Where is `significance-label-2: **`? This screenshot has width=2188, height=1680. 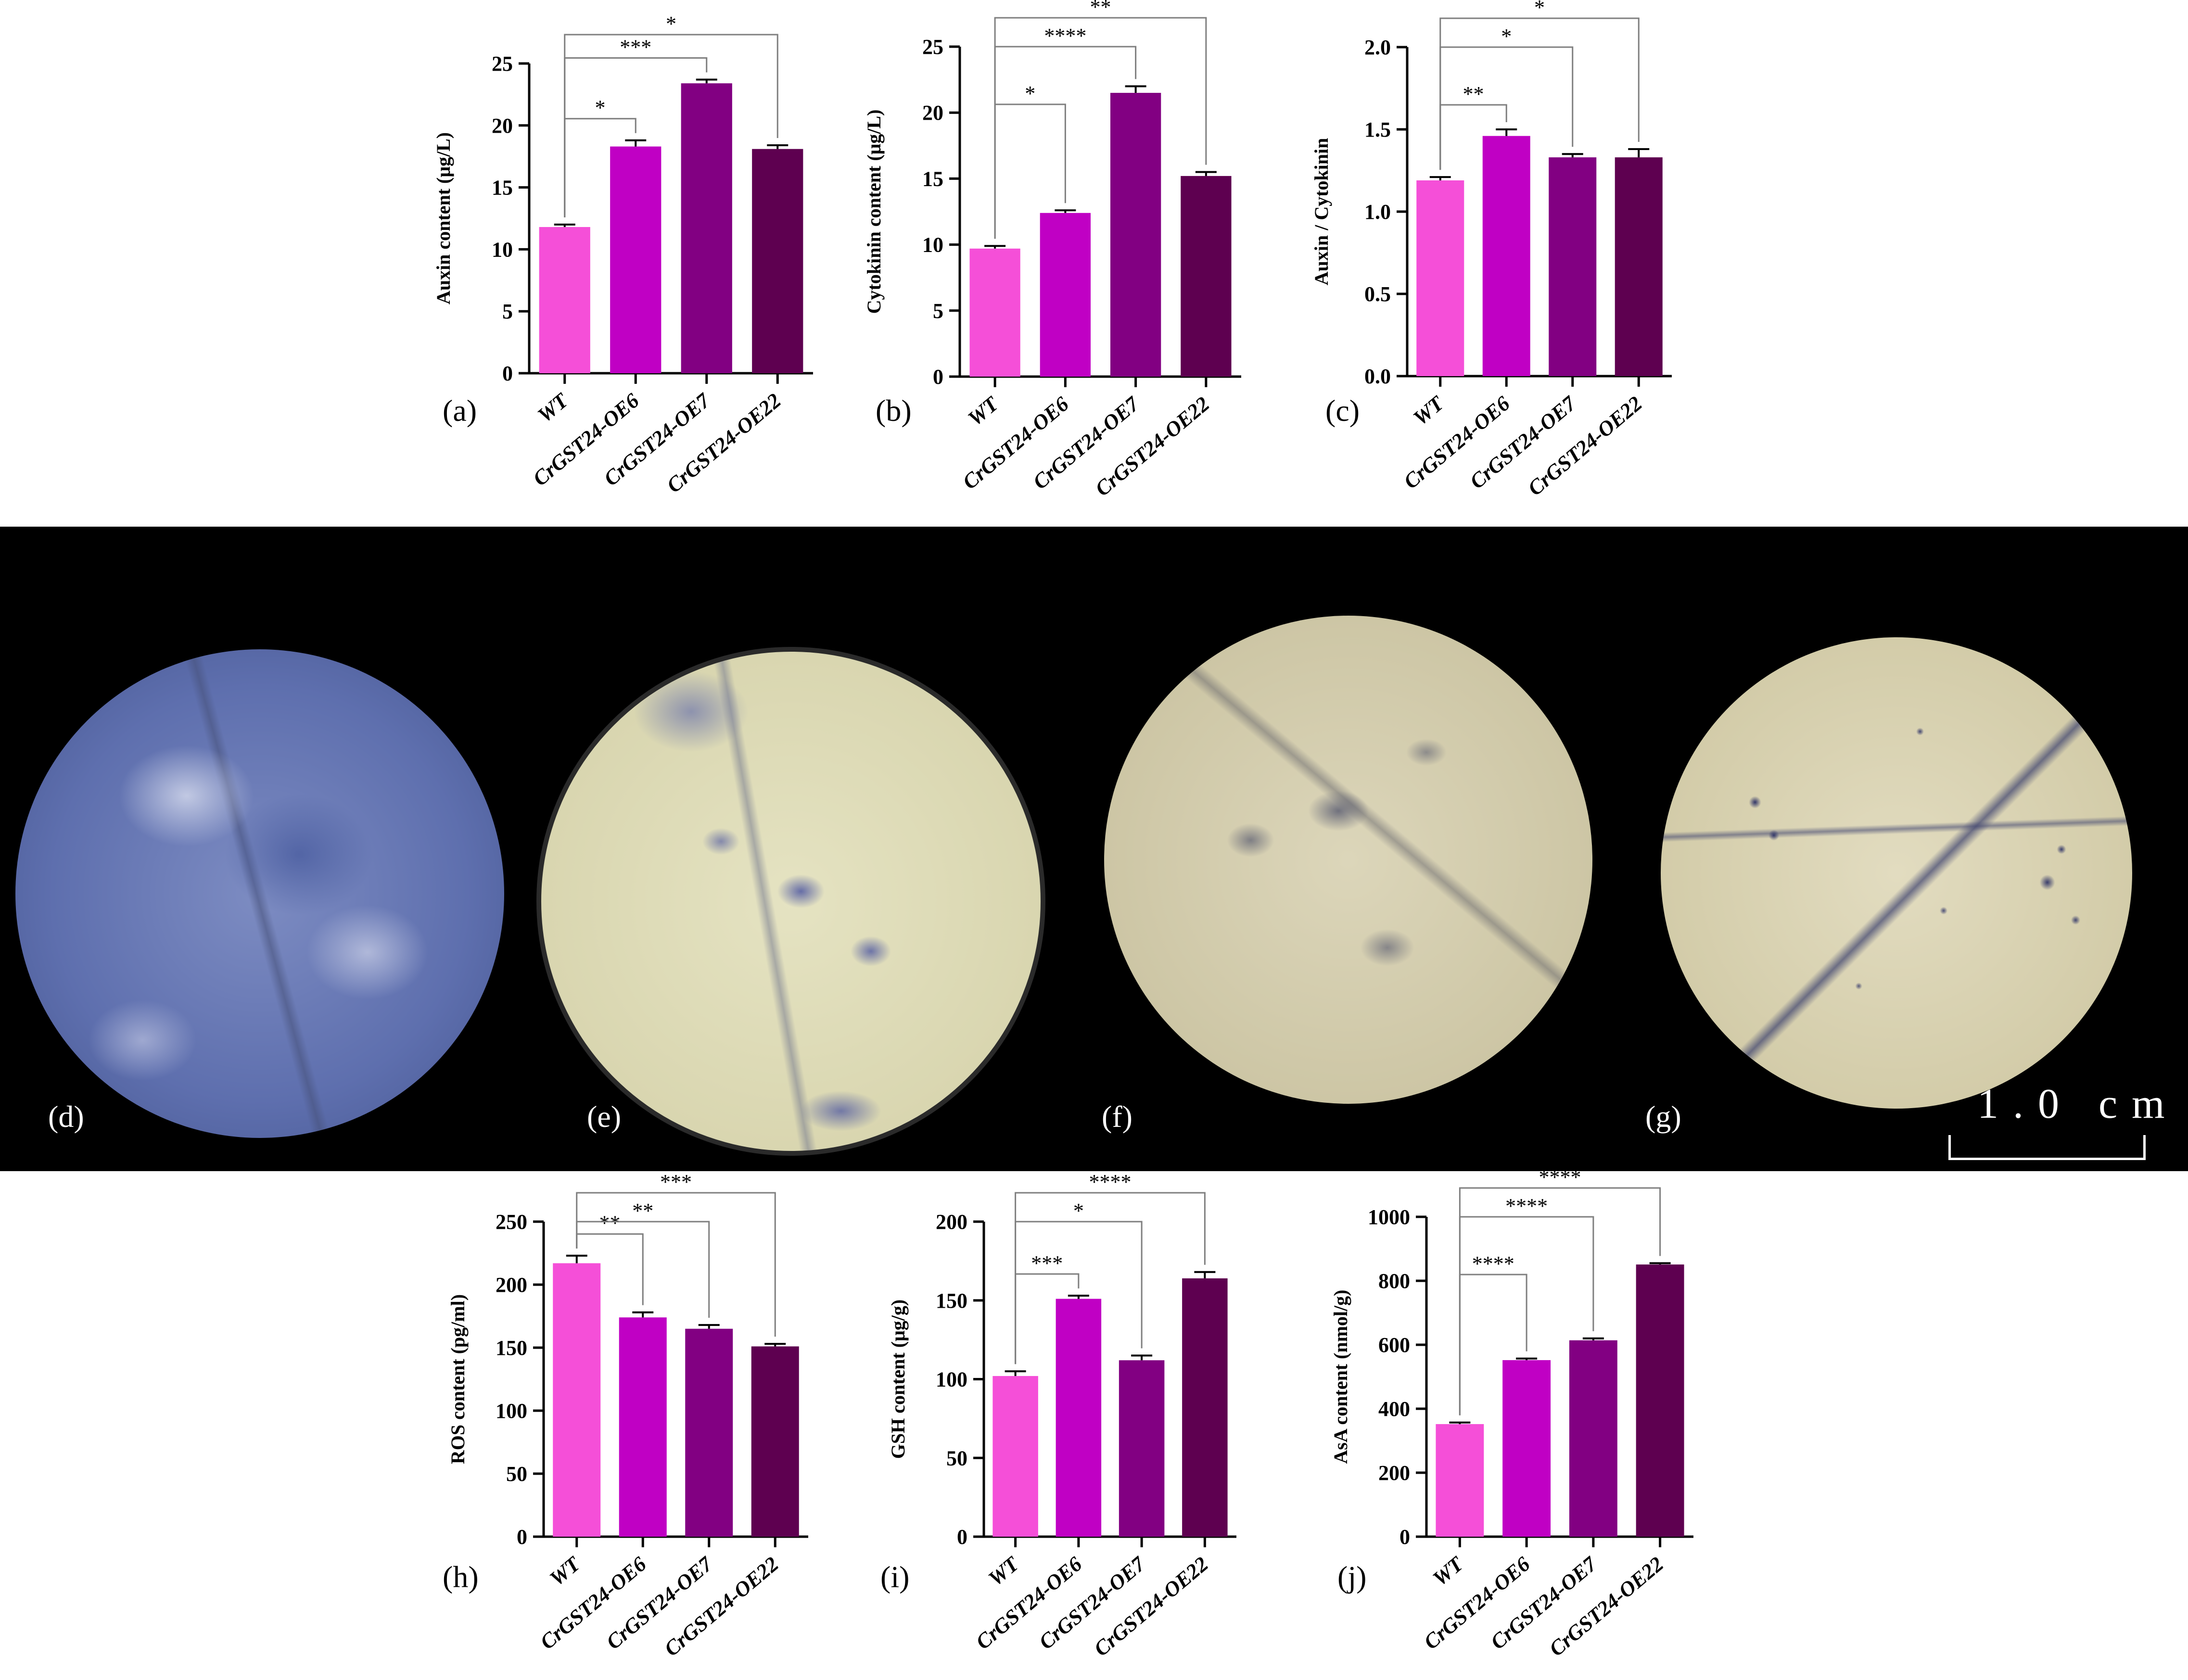
significance-label-2: ** is located at coordinates (1100, 9).